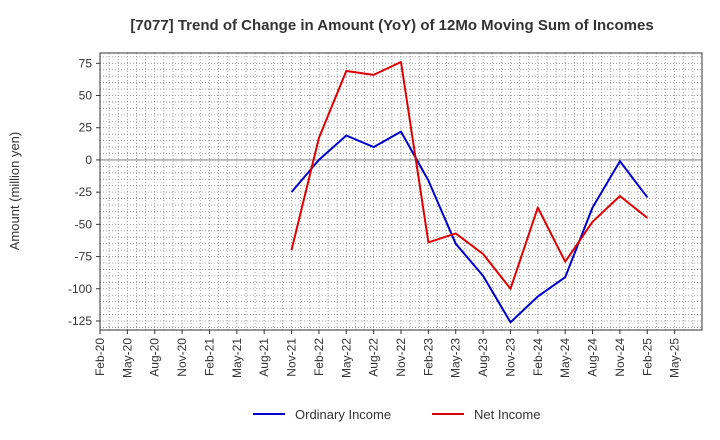  I want to click on x-tick-label: May-23, so click(456, 358).